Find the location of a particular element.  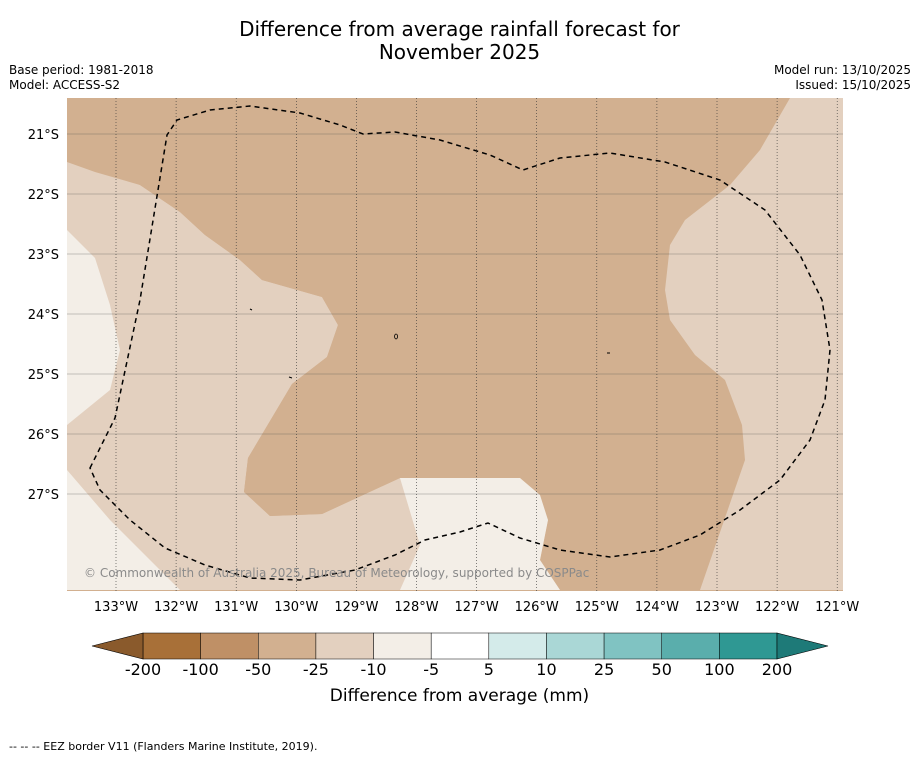

colorbar-tick-label: -5 is located at coordinates (431, 669).